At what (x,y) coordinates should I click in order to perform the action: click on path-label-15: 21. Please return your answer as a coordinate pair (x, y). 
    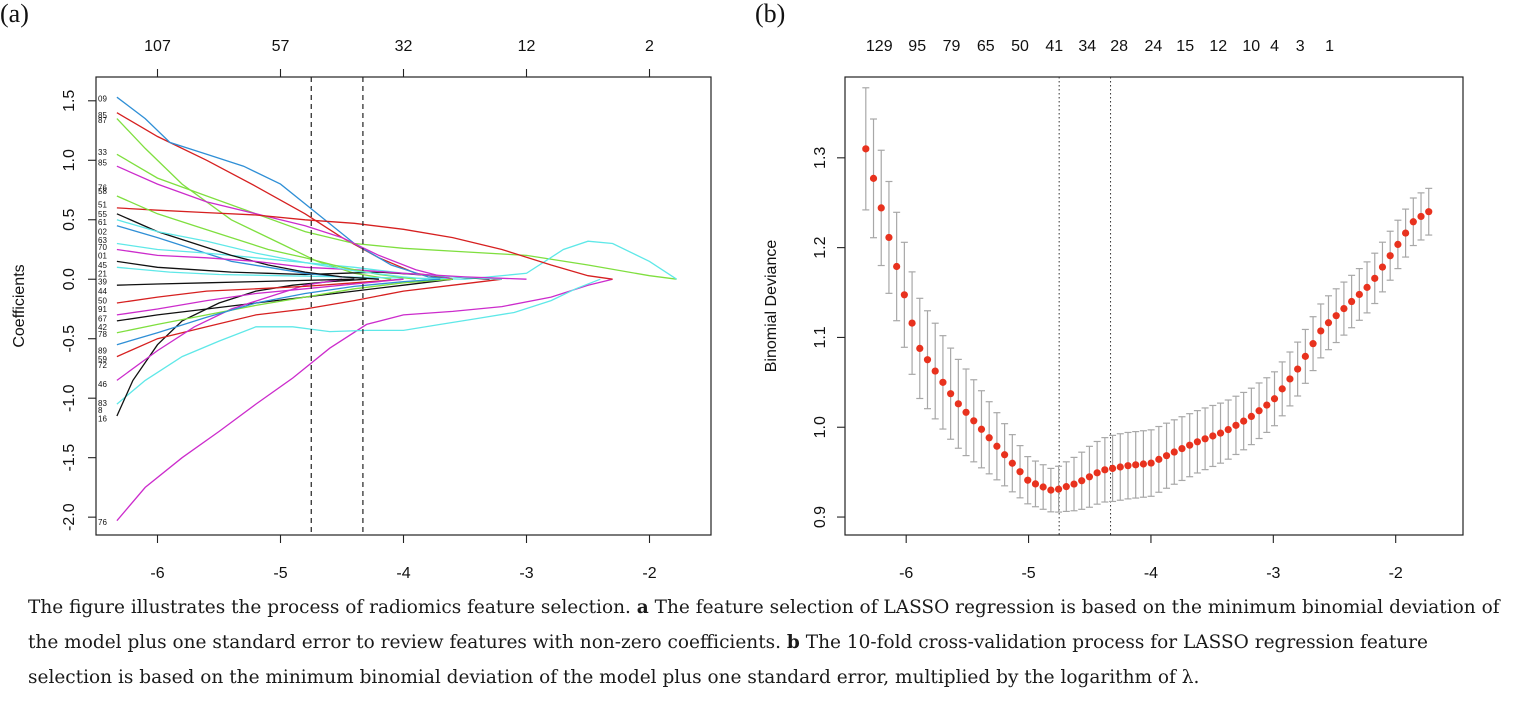
    Looking at the image, I should click on (102, 273).